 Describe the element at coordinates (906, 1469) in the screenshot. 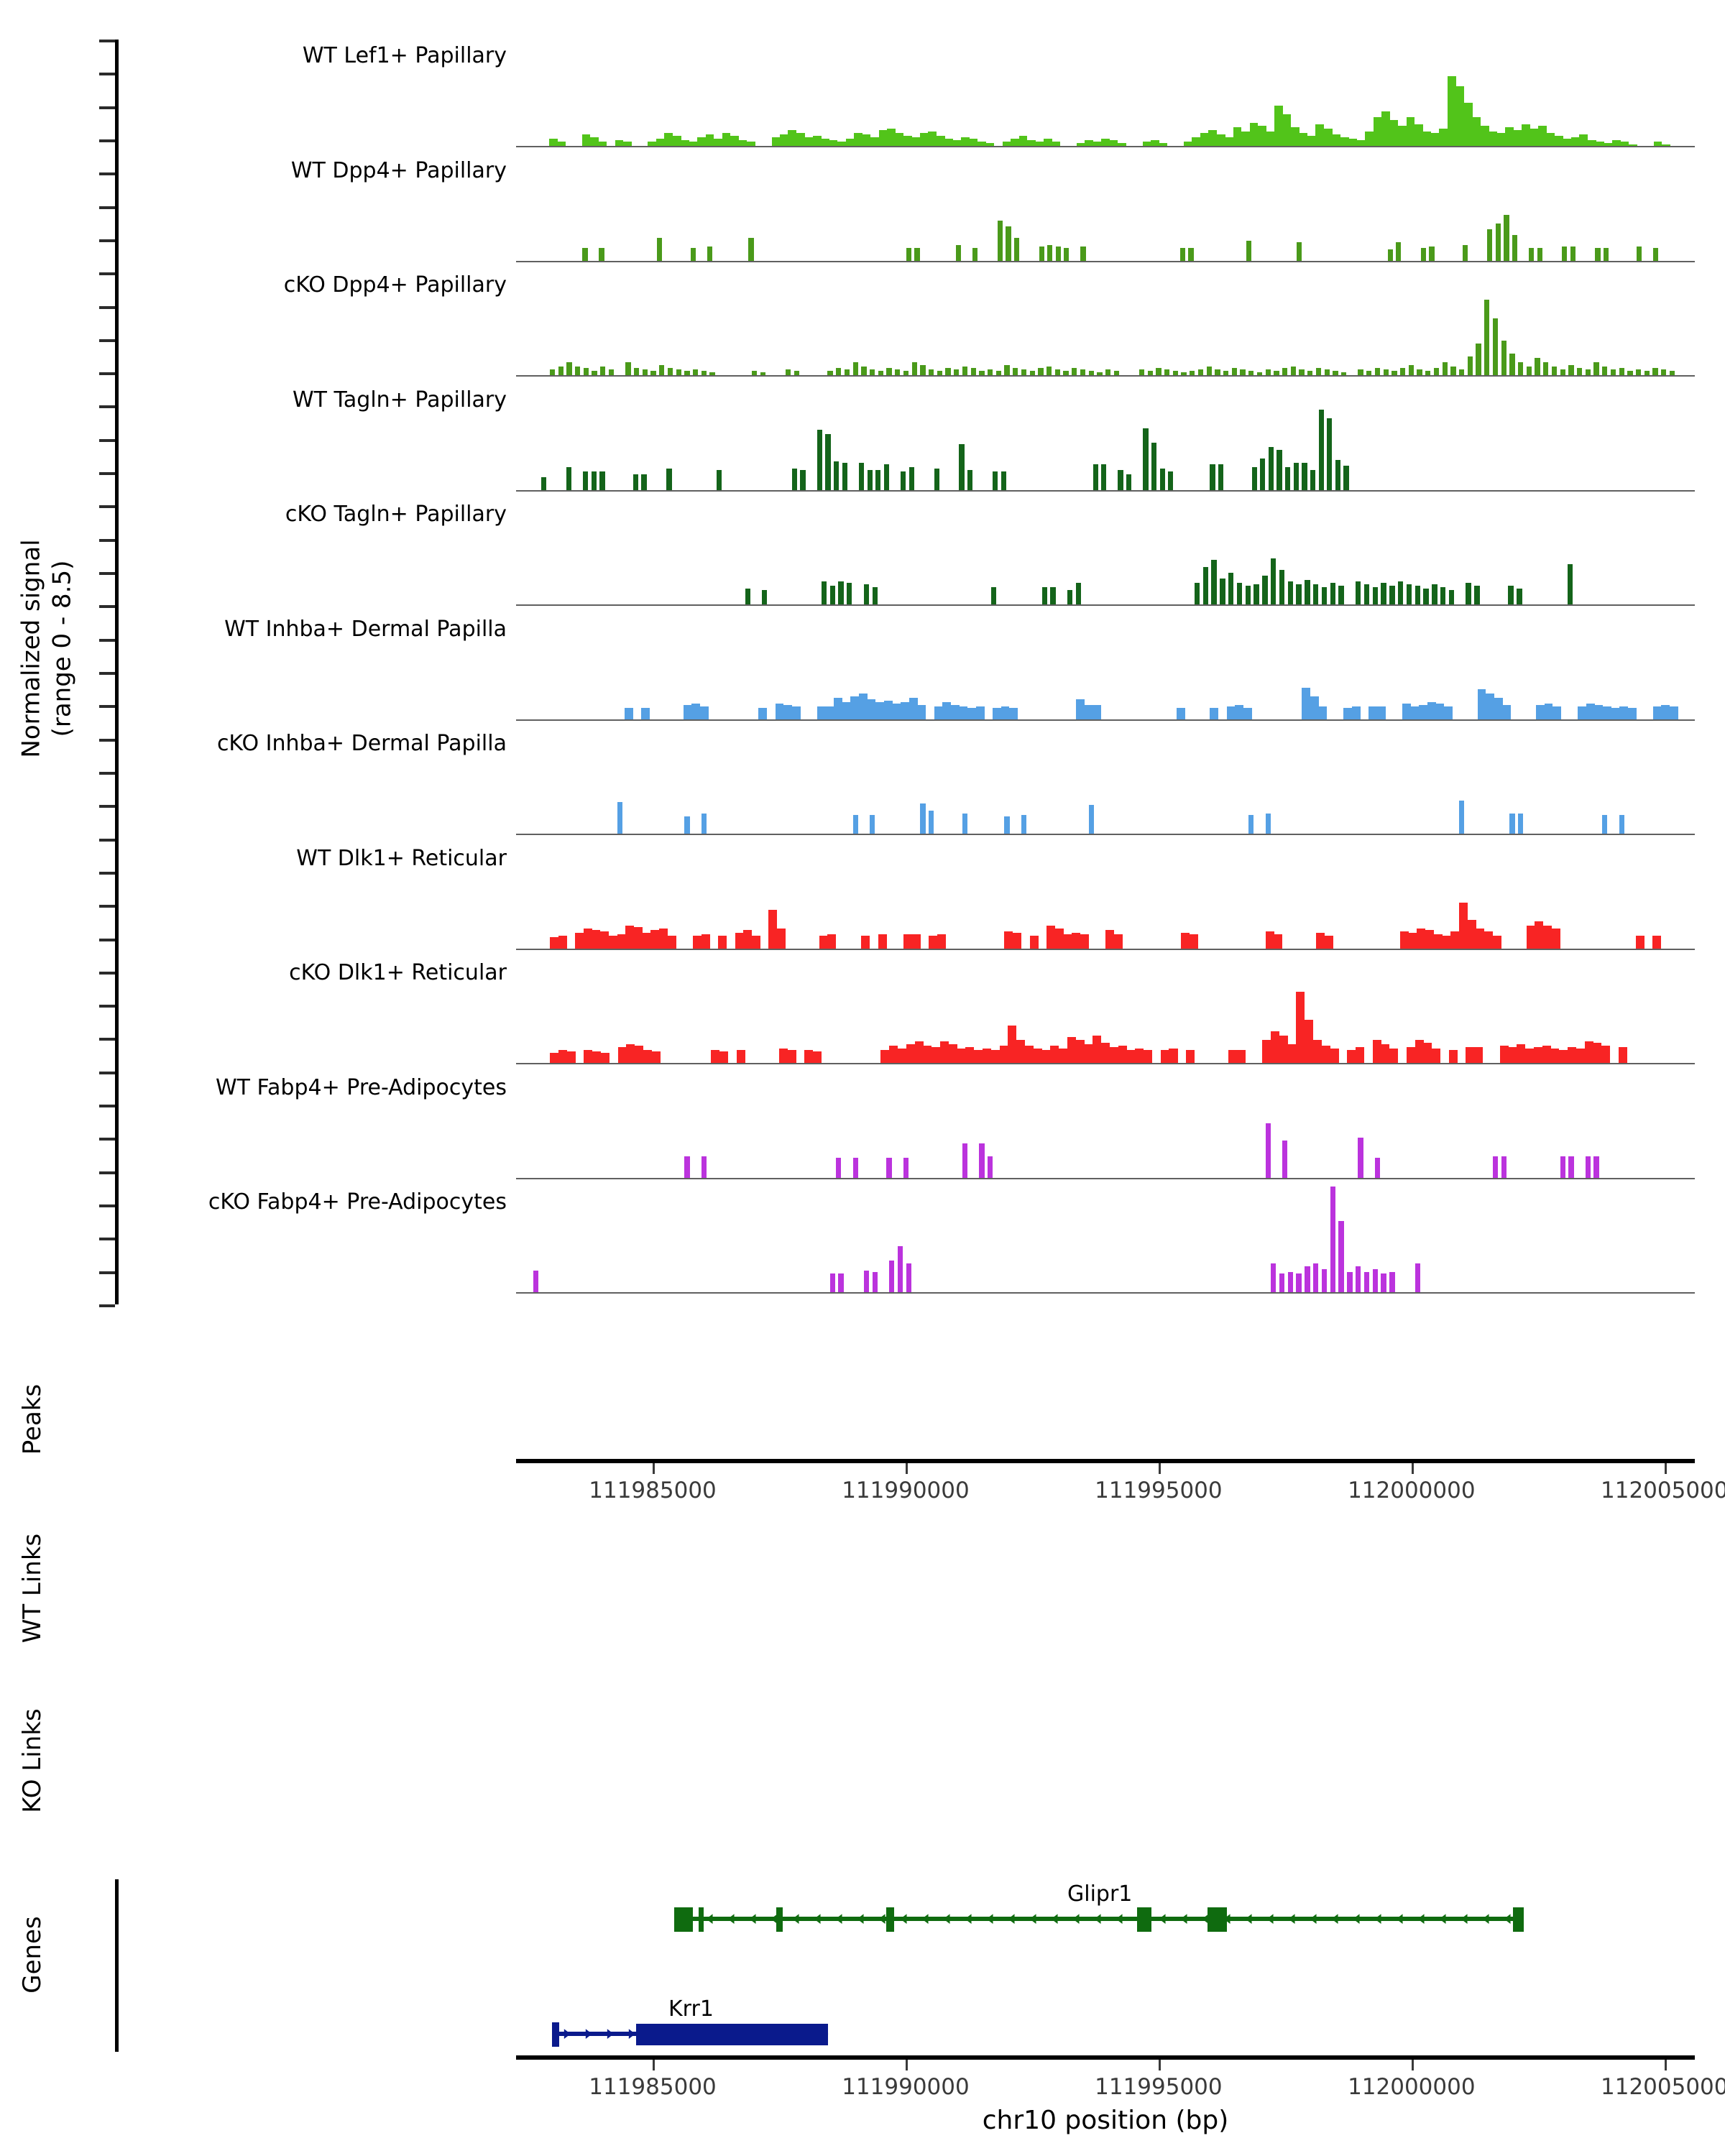

I see `x-axis-tick` at that location.